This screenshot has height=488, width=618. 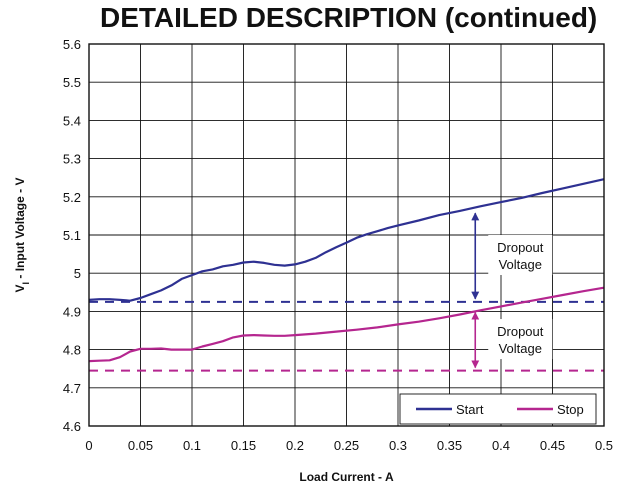 I want to click on x-tick-label: 0.2, so click(x=295, y=445).